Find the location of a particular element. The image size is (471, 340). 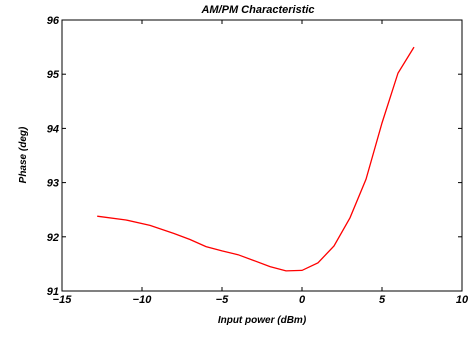

x-tick-label: 5 is located at coordinates (382, 300).